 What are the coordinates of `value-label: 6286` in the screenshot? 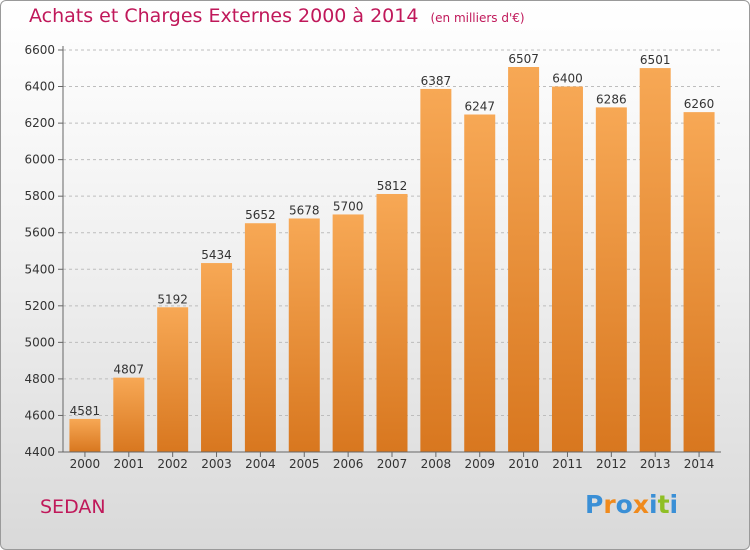 It's located at (611, 99).